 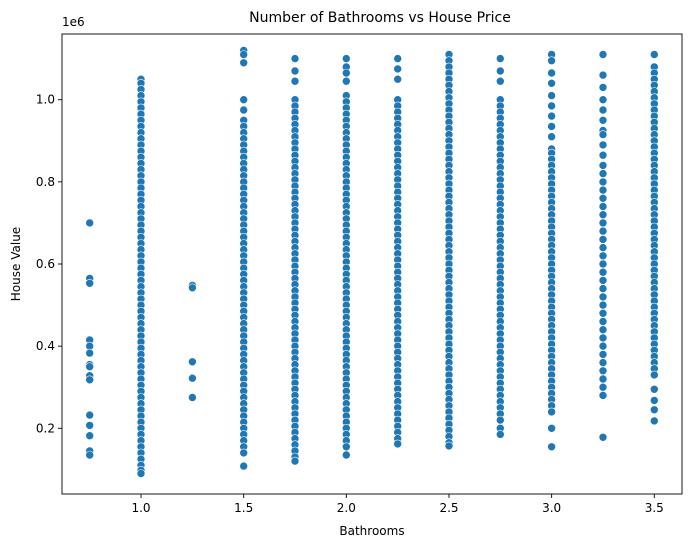 I want to click on y-tick-label: 1.0, so click(x=45, y=100).